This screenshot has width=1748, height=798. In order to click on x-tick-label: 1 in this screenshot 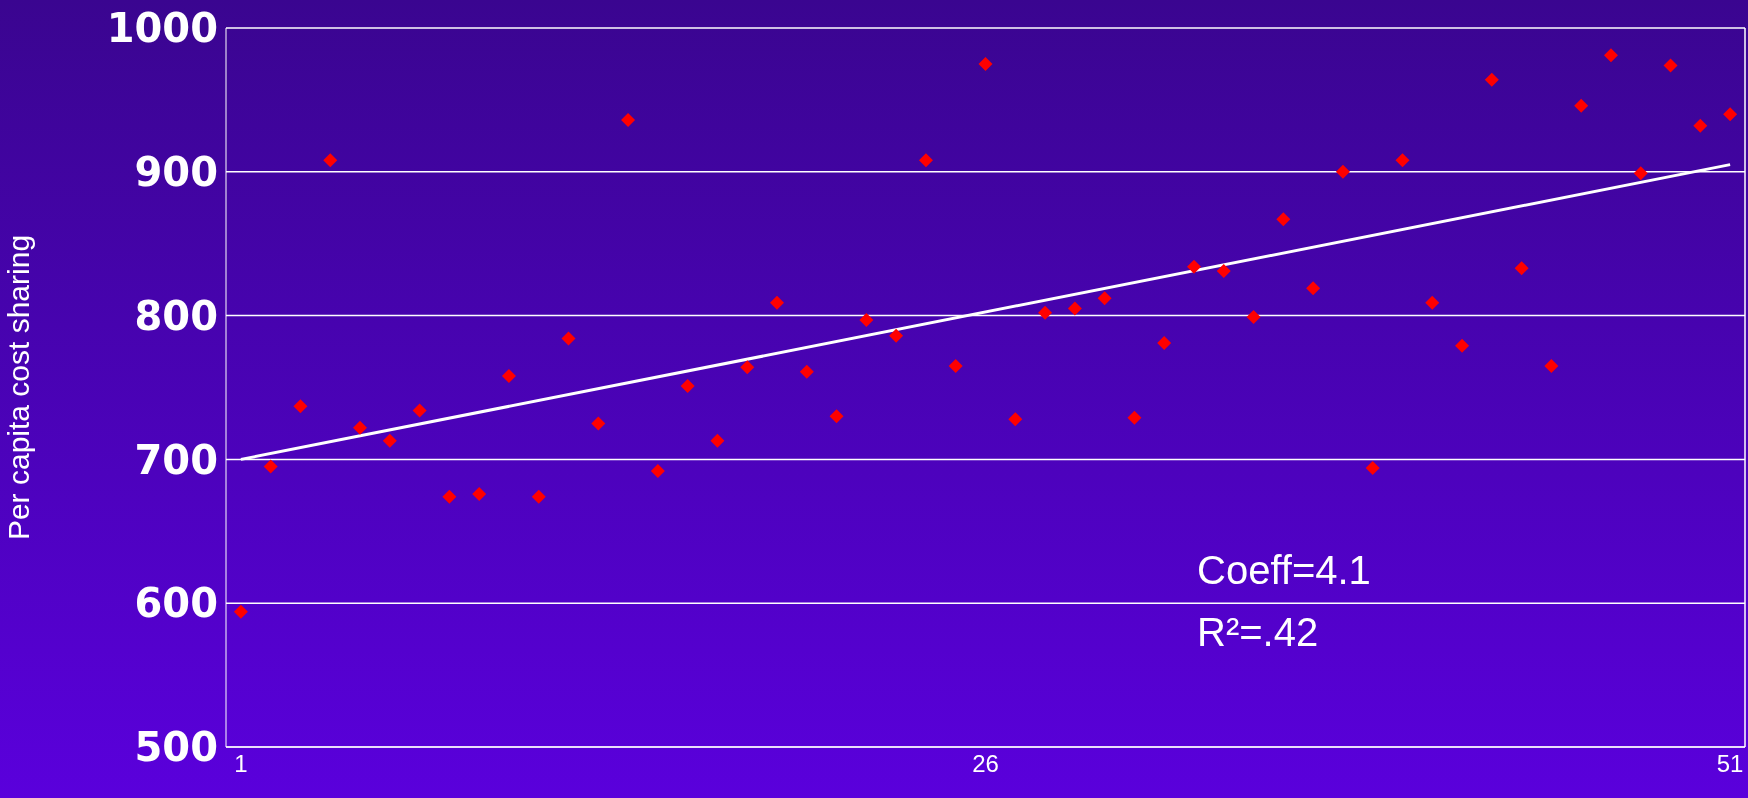, I will do `click(241, 764)`.